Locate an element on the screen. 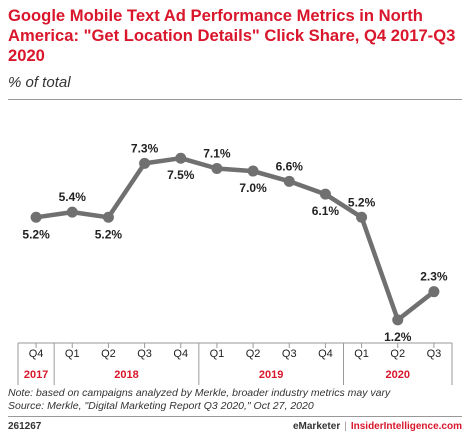 The width and height of the screenshot is (470, 440). year-label: 2017 is located at coordinates (36, 375).